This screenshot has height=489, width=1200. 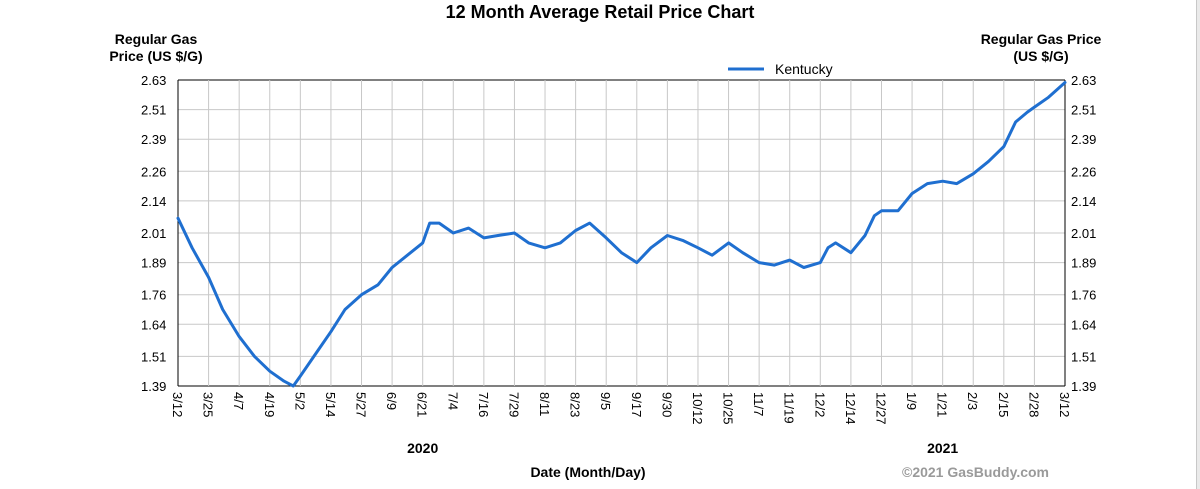 I want to click on x-tick-label: 12/27, so click(x=880, y=408).